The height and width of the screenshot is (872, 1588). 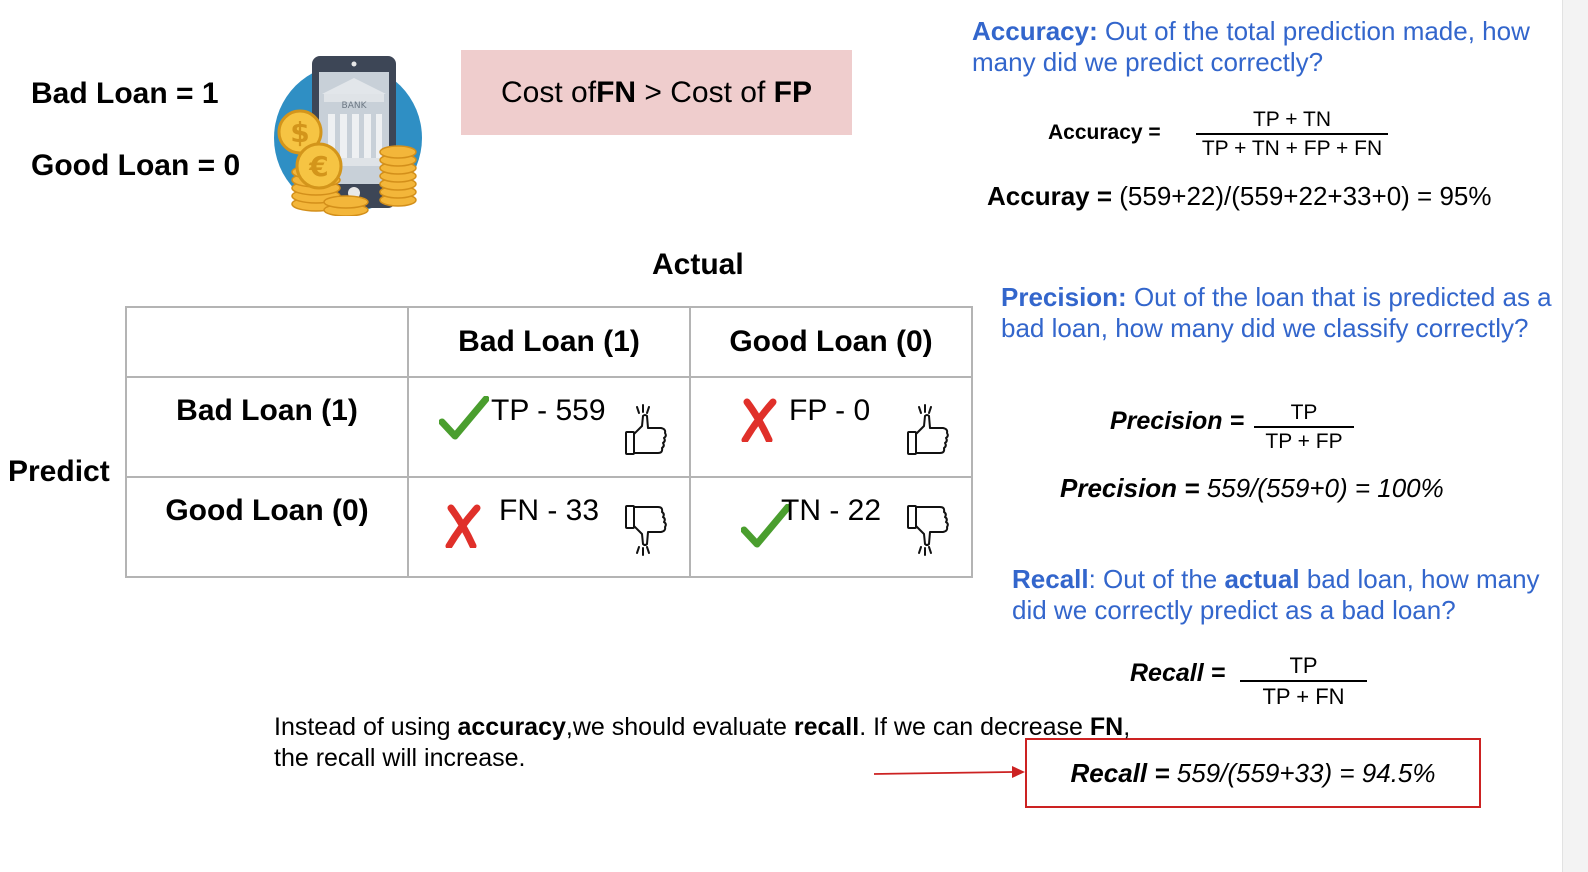 I want to click on matrix-row-header-bad: Bad Loan (1), so click(x=267, y=427).